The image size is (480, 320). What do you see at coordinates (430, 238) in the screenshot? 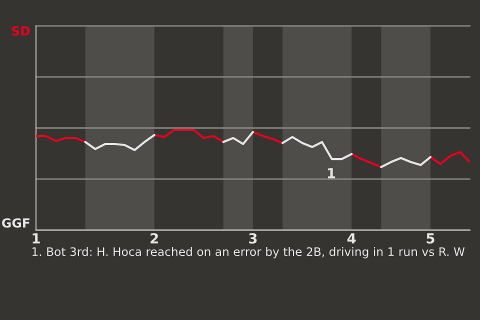
I see `x-tick-label: 5` at bounding box center [430, 238].